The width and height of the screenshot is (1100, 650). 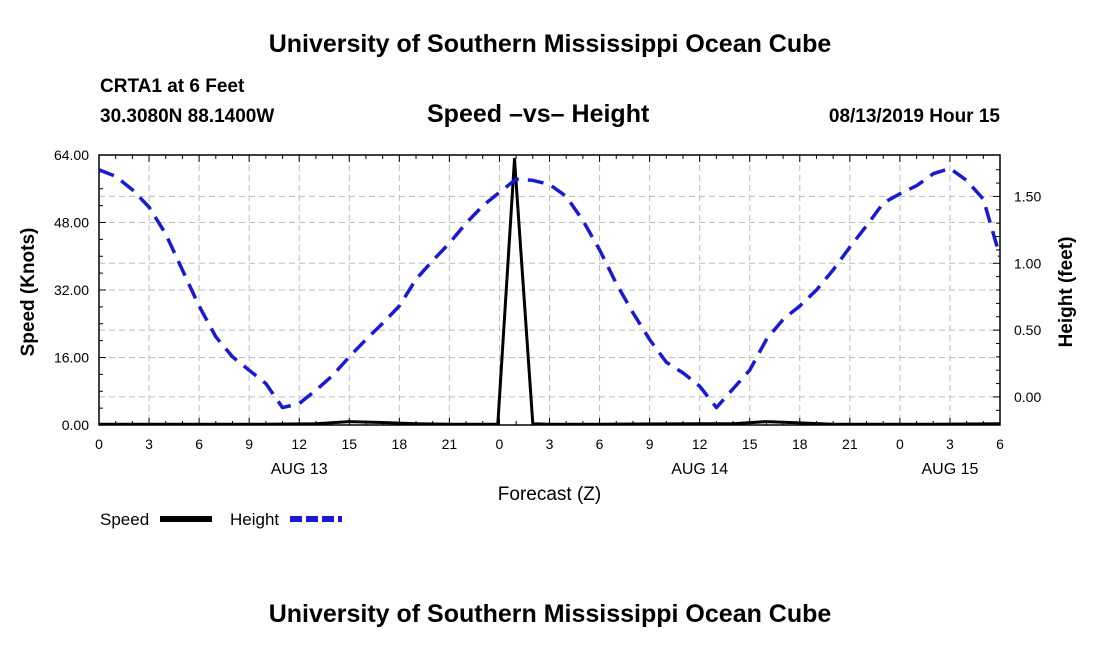 What do you see at coordinates (1066, 292) in the screenshot?
I see `y2-axis-title: Height (feet)` at bounding box center [1066, 292].